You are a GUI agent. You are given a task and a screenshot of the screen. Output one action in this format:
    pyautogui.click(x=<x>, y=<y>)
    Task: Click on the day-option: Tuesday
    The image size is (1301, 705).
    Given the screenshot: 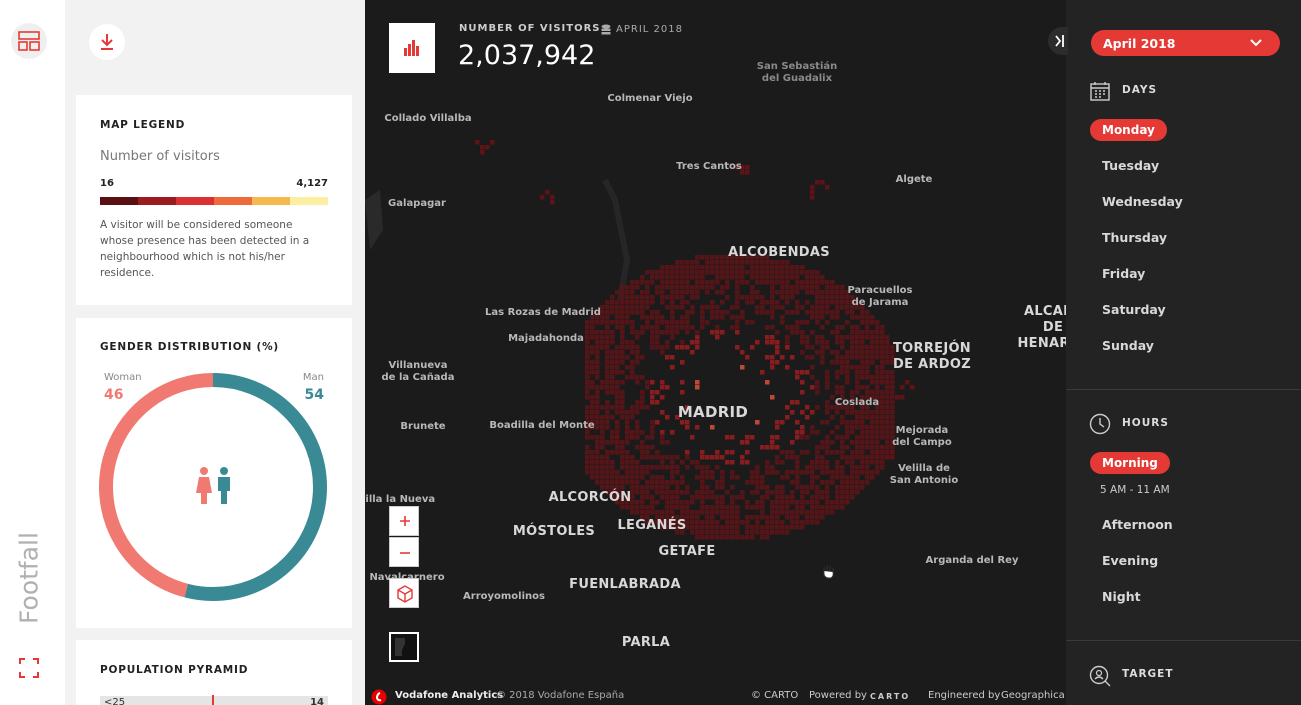 What is the action you would take?
    pyautogui.click(x=1131, y=165)
    